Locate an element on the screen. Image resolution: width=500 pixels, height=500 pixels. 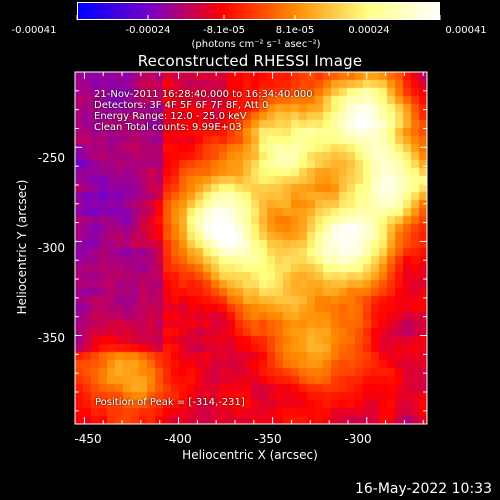
colorbar-tick: 8.1e-05 is located at coordinates (295, 30).